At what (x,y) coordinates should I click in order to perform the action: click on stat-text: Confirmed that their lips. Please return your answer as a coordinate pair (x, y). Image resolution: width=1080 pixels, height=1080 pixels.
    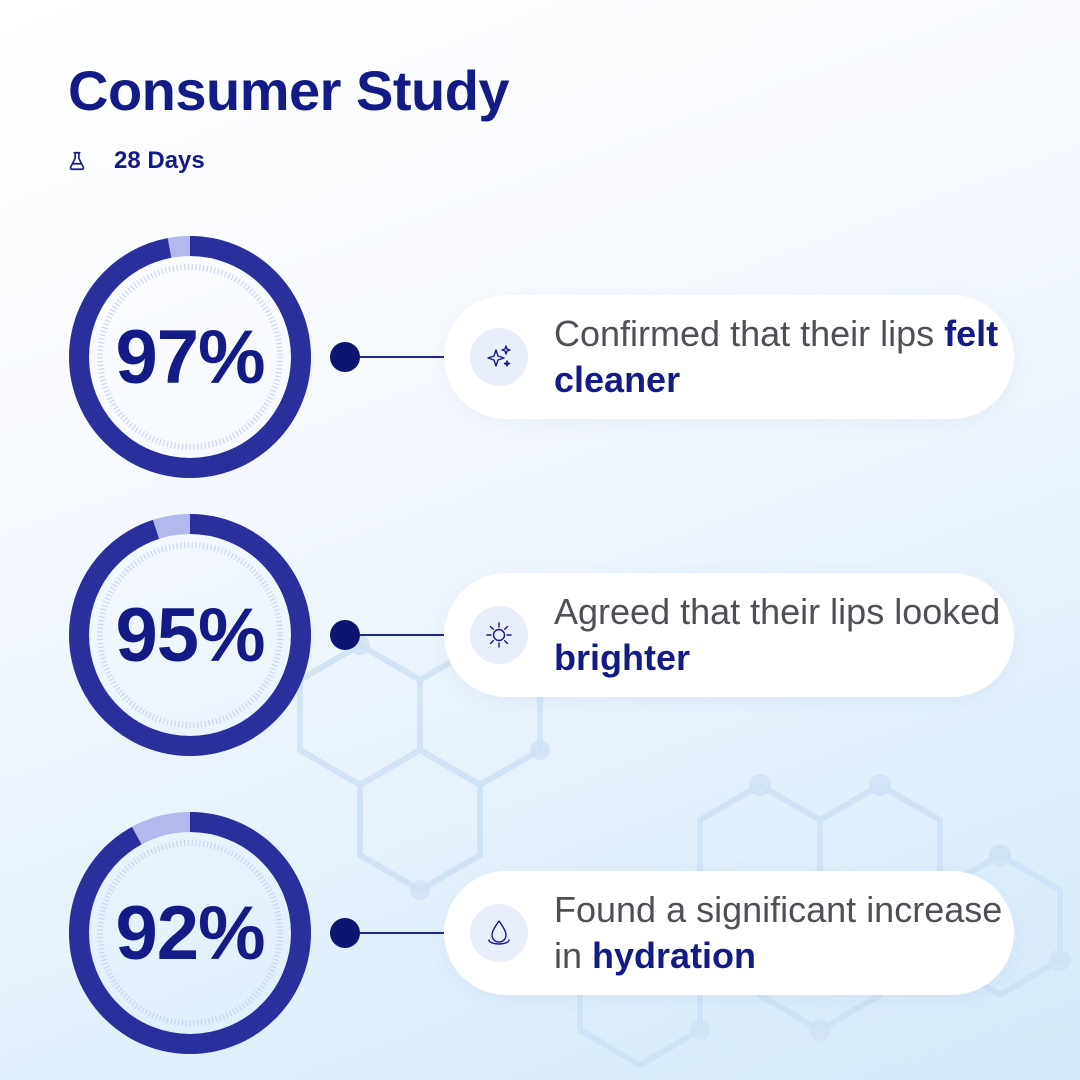
    Looking at the image, I should click on (749, 333).